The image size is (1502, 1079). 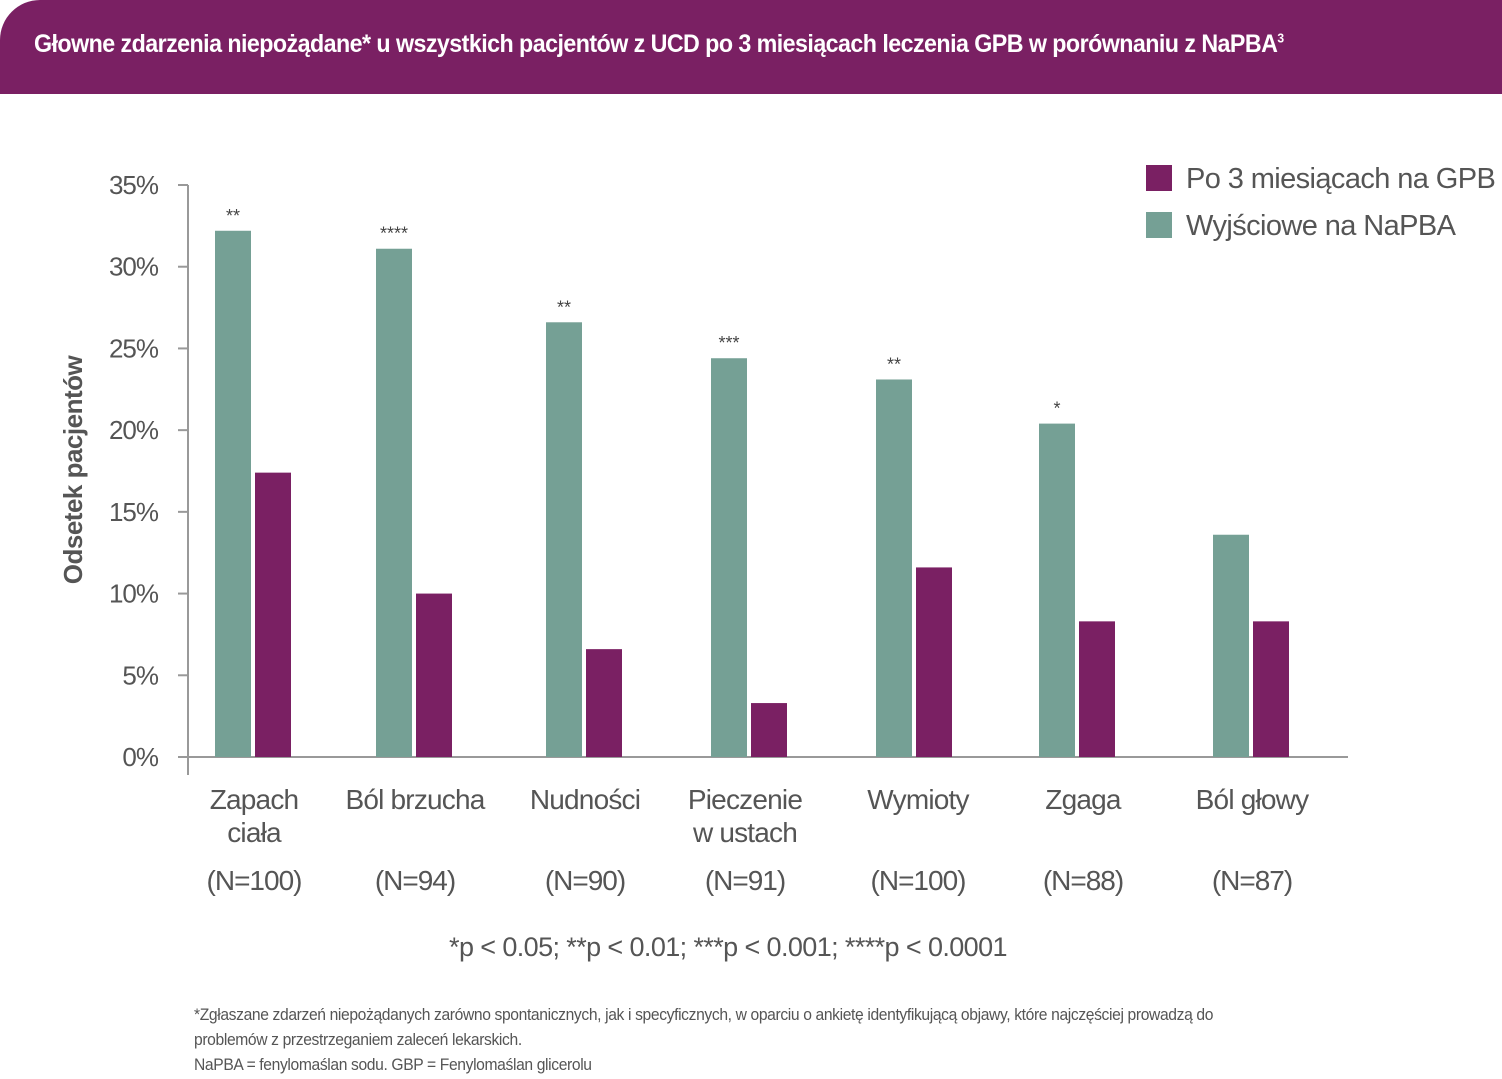 What do you see at coordinates (728, 343) in the screenshot?
I see `significance-marker: ***` at bounding box center [728, 343].